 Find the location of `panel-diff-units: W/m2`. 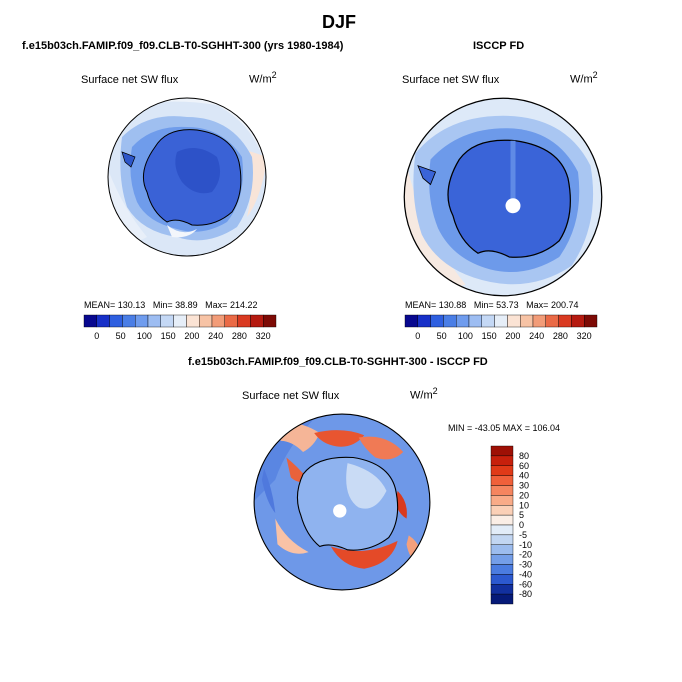

panel-diff-units: W/m2 is located at coordinates (424, 394).